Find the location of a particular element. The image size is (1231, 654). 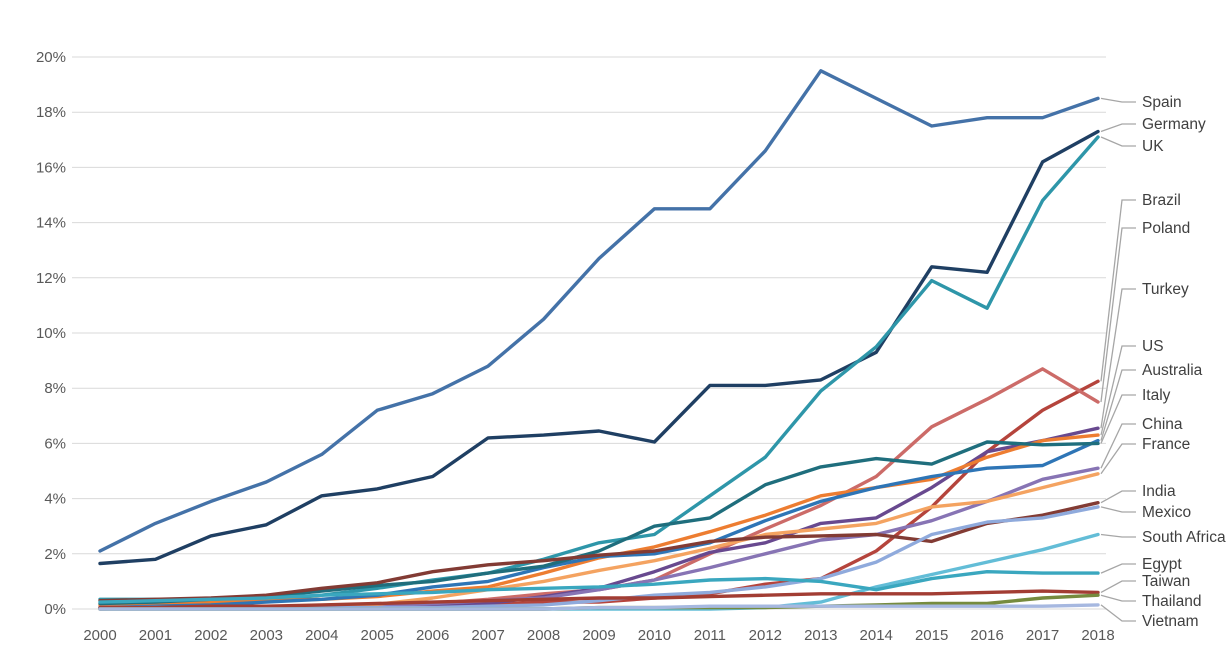

x-axis-tick-label: 2017 is located at coordinates (1042, 635).